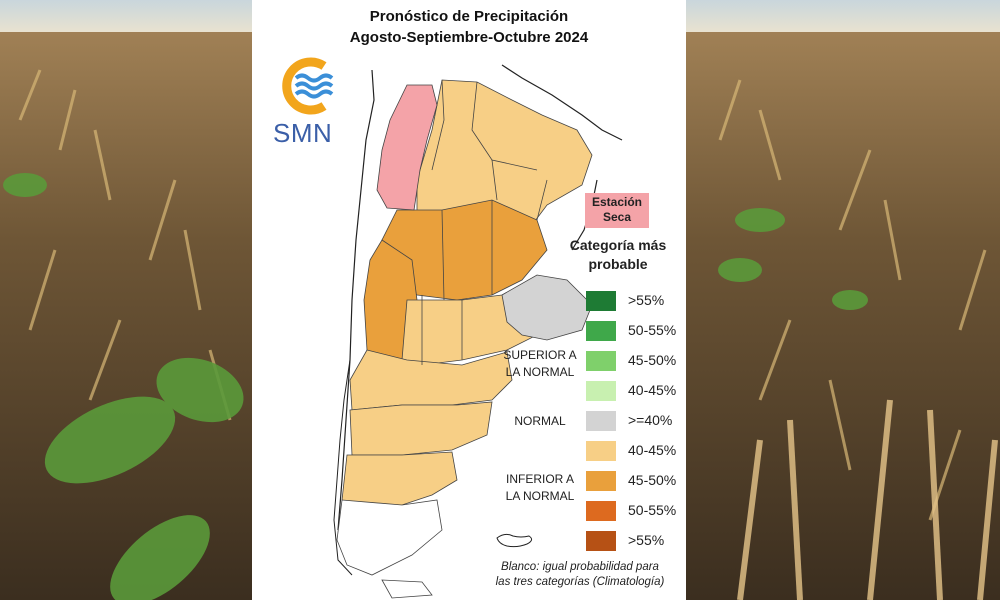 Image resolution: width=1000 pixels, height=600 pixels. What do you see at coordinates (580, 567) in the screenshot?
I see `footnote-line-1: Blanco: igual probabilidad para` at bounding box center [580, 567].